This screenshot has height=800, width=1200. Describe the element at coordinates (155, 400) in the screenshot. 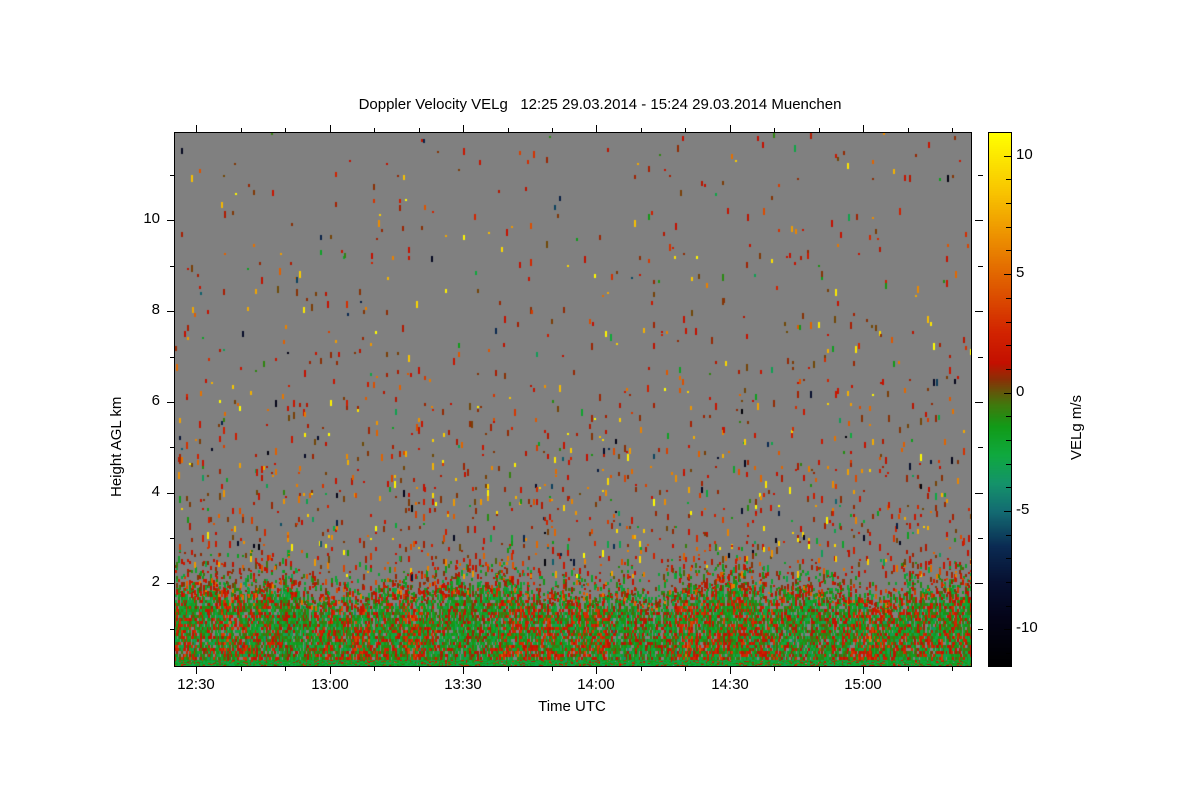

I see `y-tick-label: 6` at that location.